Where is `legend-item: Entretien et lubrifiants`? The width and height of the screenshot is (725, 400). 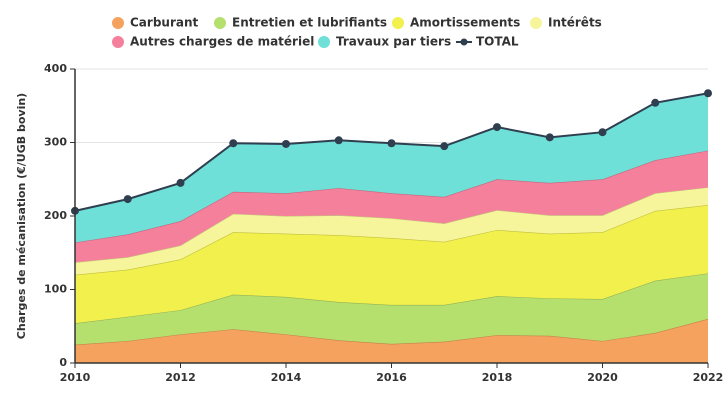 legend-item: Entretien et lubrifiants is located at coordinates (300, 23).